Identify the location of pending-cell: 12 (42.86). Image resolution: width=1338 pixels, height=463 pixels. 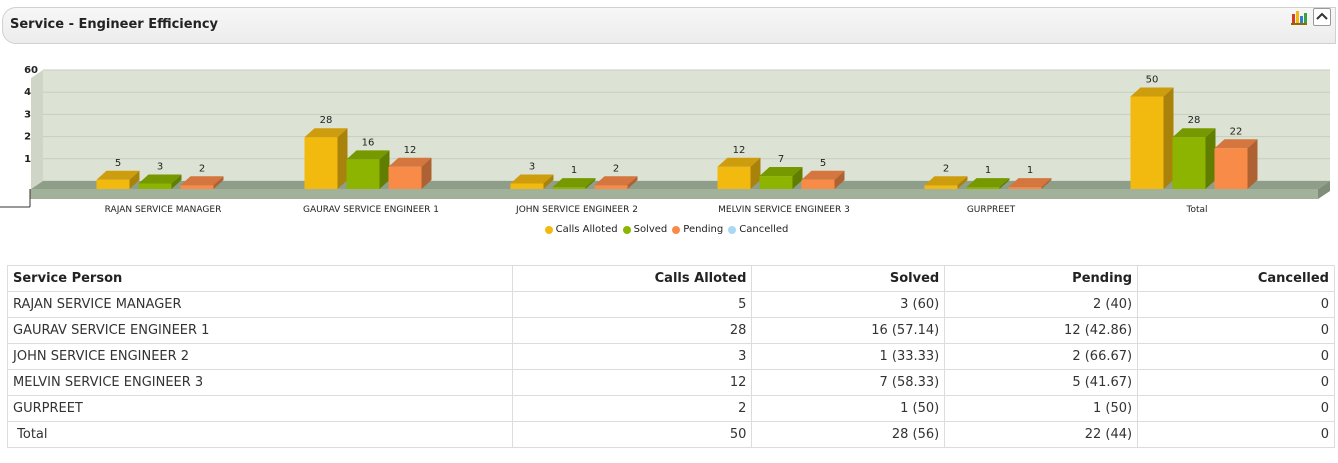
(1041, 330).